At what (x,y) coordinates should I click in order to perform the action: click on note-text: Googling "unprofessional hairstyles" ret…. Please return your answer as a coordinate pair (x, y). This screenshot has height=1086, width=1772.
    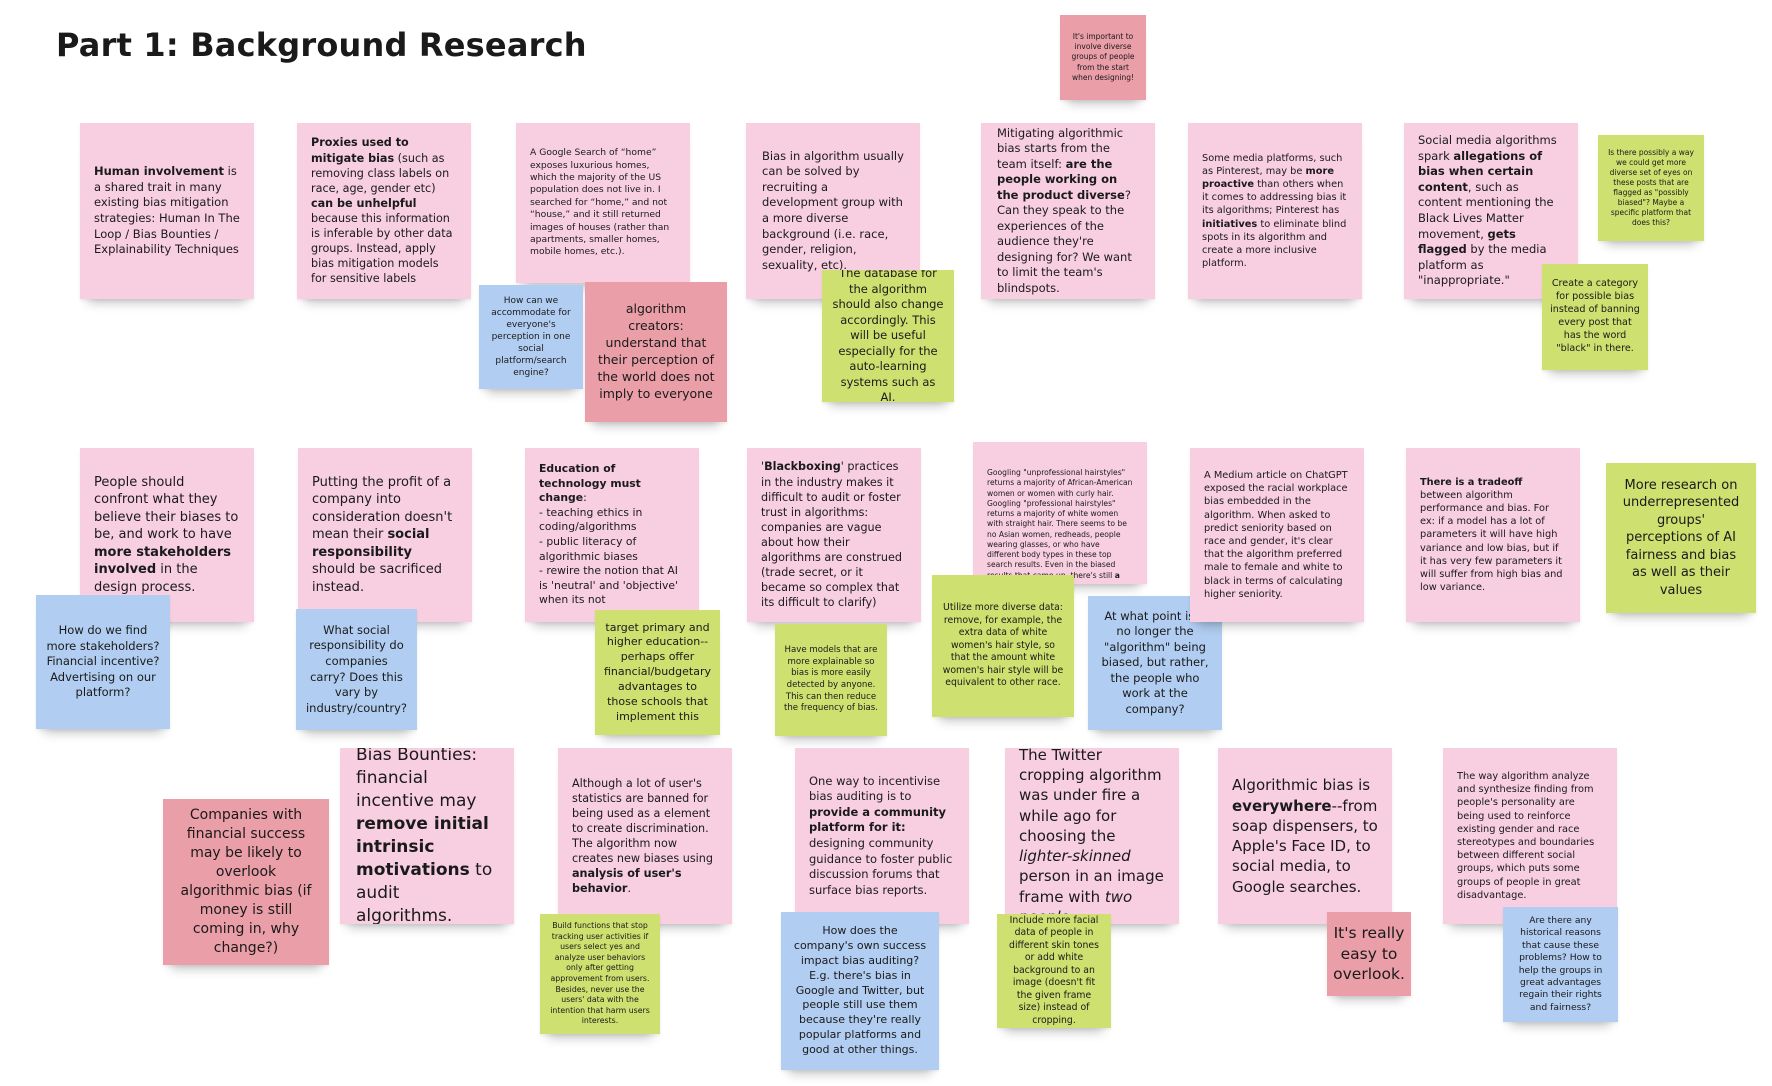
    Looking at the image, I should click on (1060, 526).